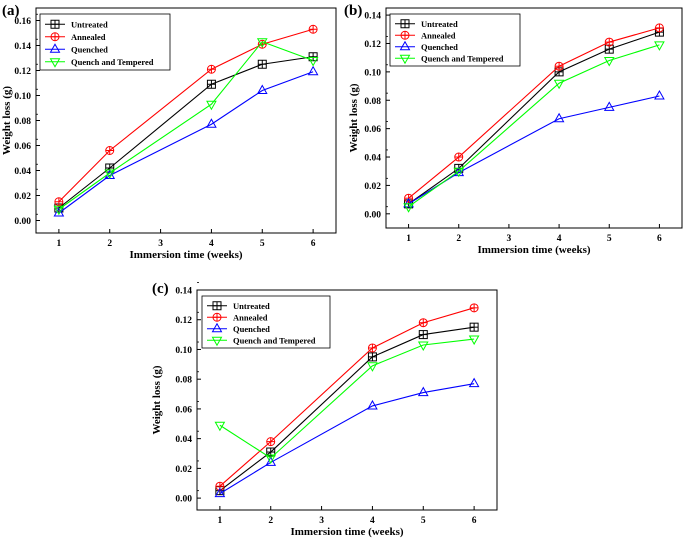 The image size is (685, 540). I want to click on x-tick-label: 6, so click(474, 521).